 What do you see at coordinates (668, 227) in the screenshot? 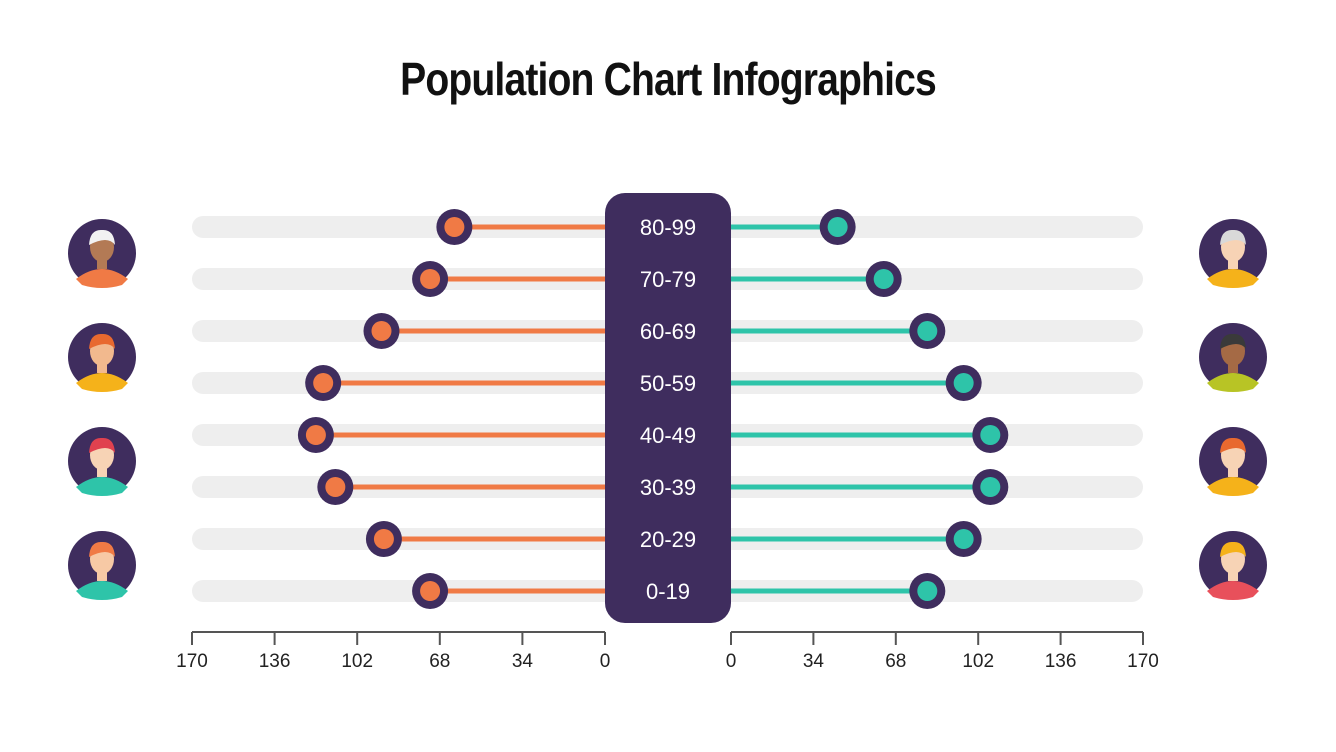
I see `category-label: 80-99` at bounding box center [668, 227].